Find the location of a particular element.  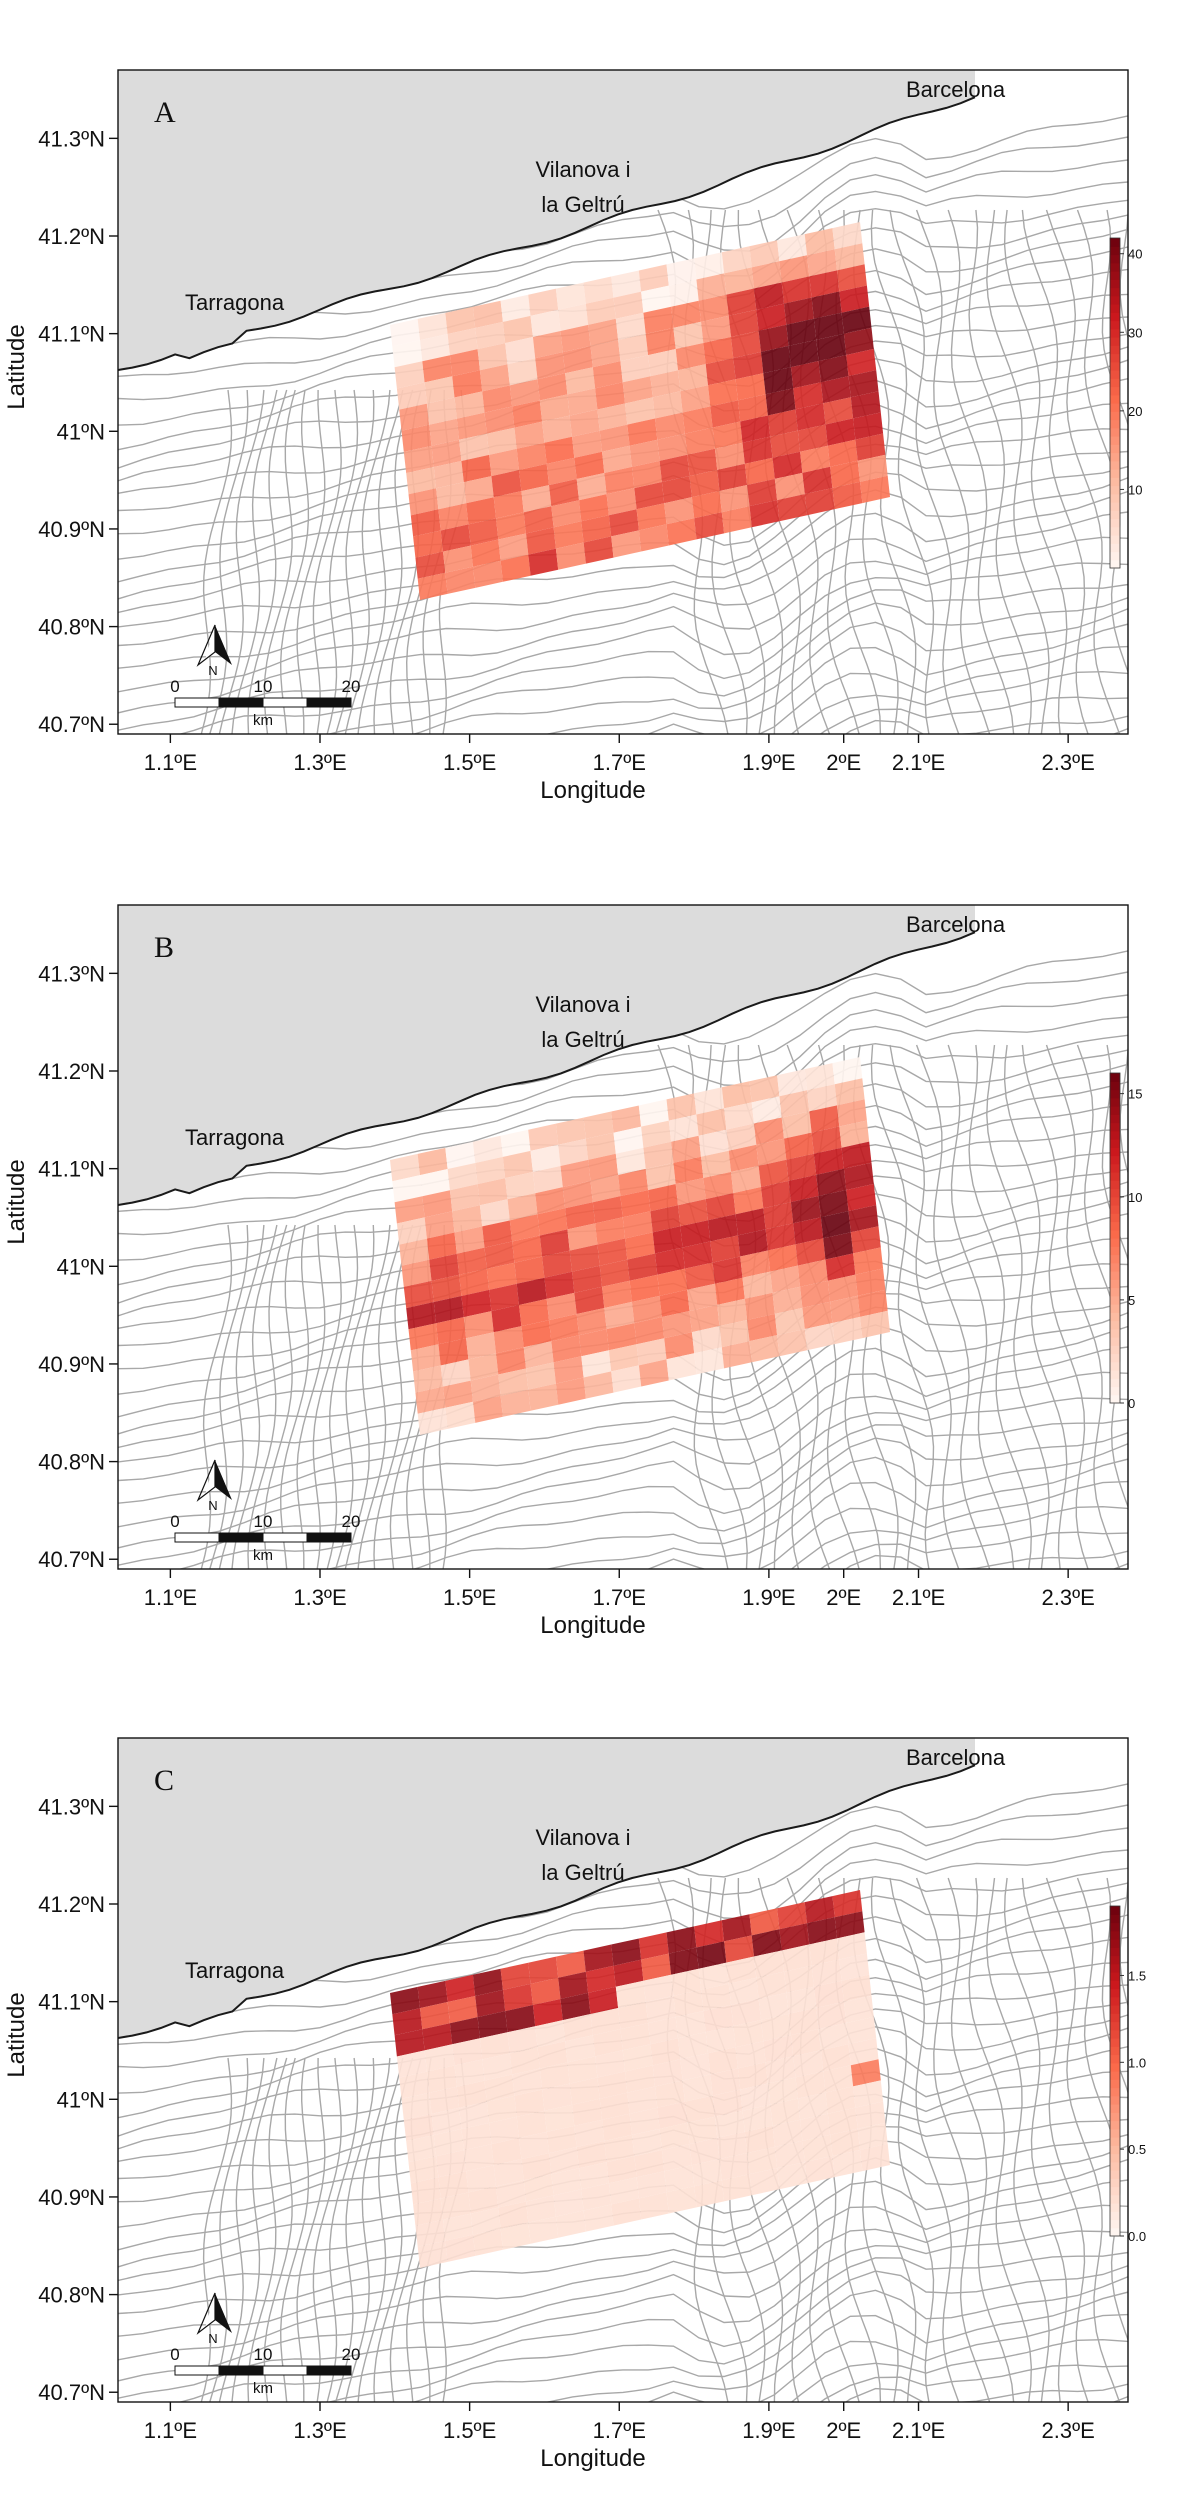

y-tick-label: 40.7ºN is located at coordinates (71, 1559).